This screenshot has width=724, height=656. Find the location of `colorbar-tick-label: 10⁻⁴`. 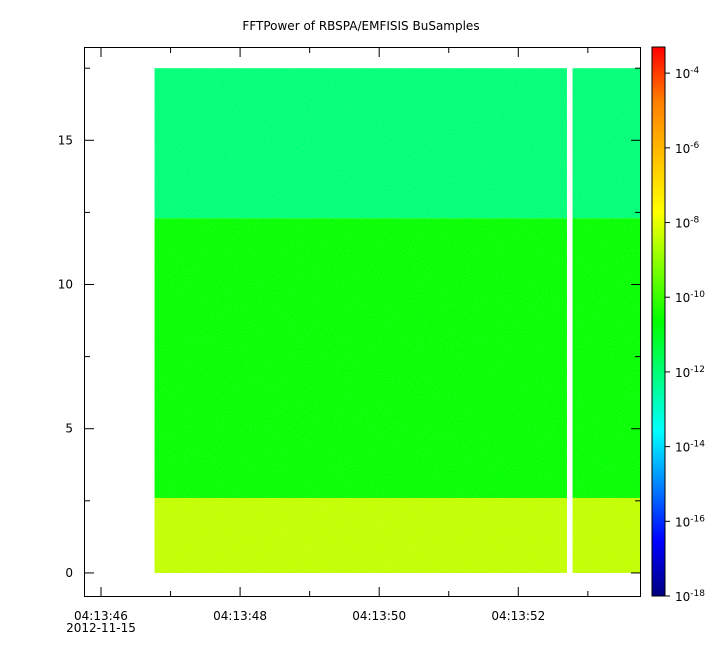

colorbar-tick-label: 10⁻⁴ is located at coordinates (687, 73).